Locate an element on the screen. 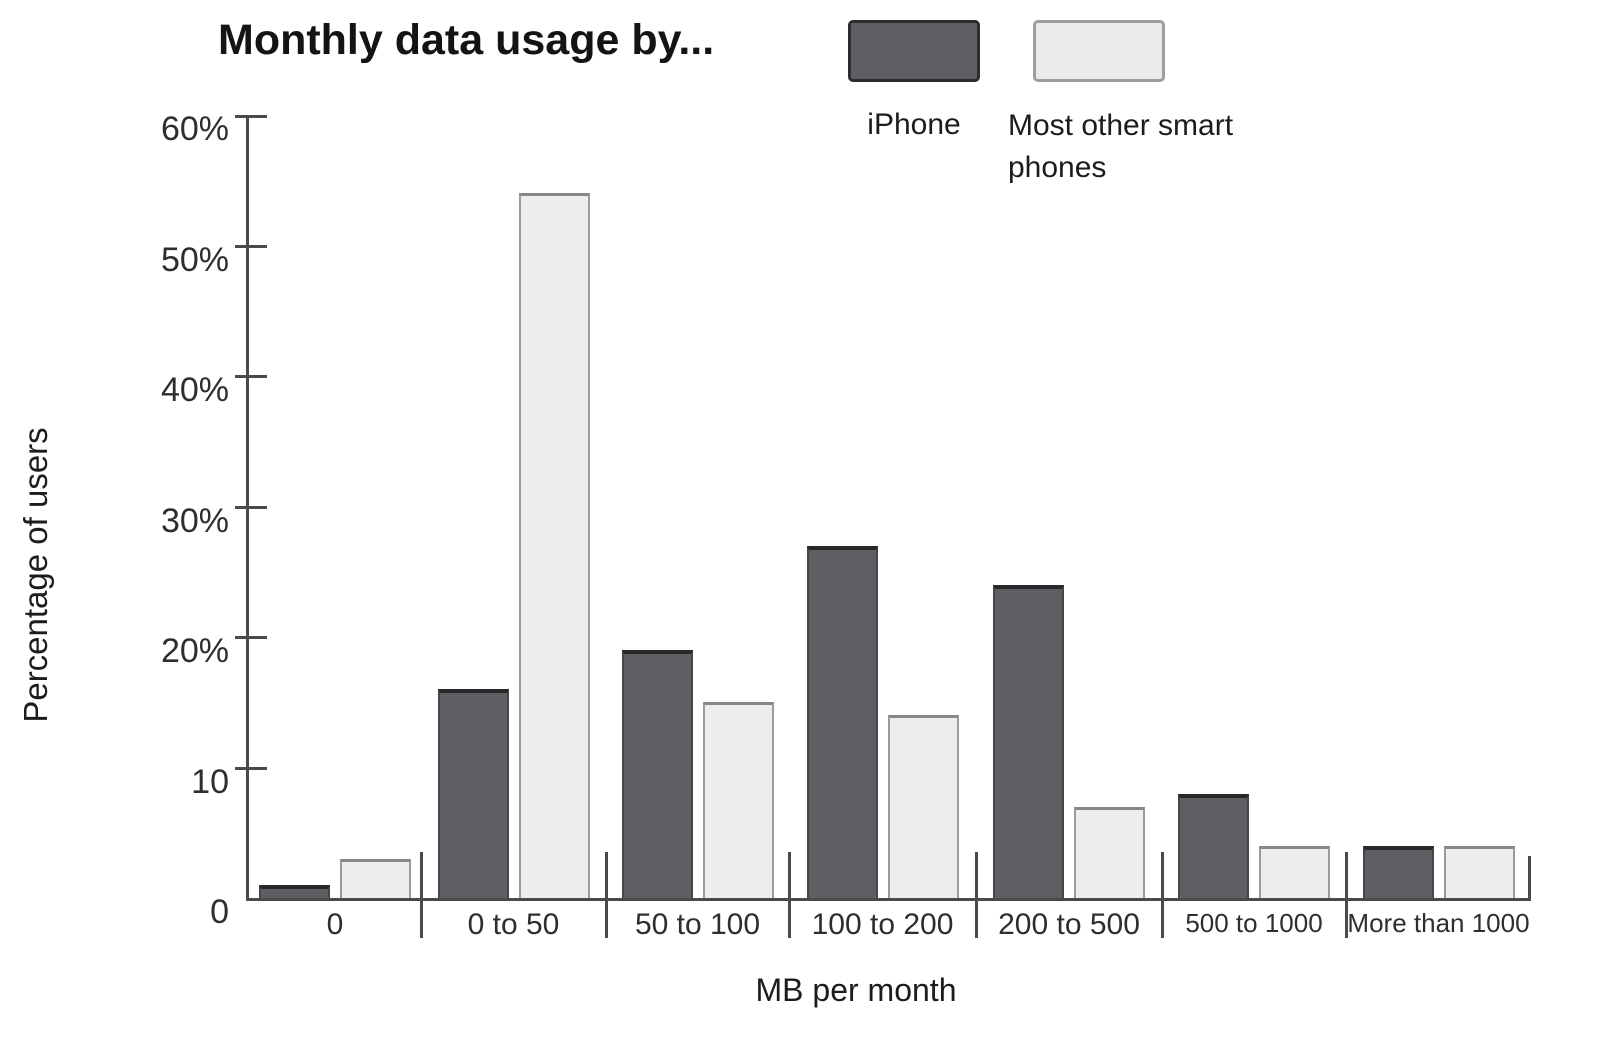  y-tick-label-40: 40% is located at coordinates (194, 390).